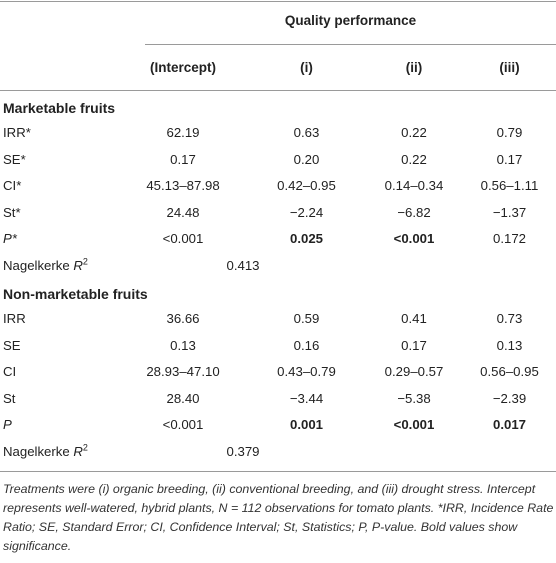 The height and width of the screenshot is (563, 556). What do you see at coordinates (414, 345) in the screenshot?
I see `cell-ii: 0.17` at bounding box center [414, 345].